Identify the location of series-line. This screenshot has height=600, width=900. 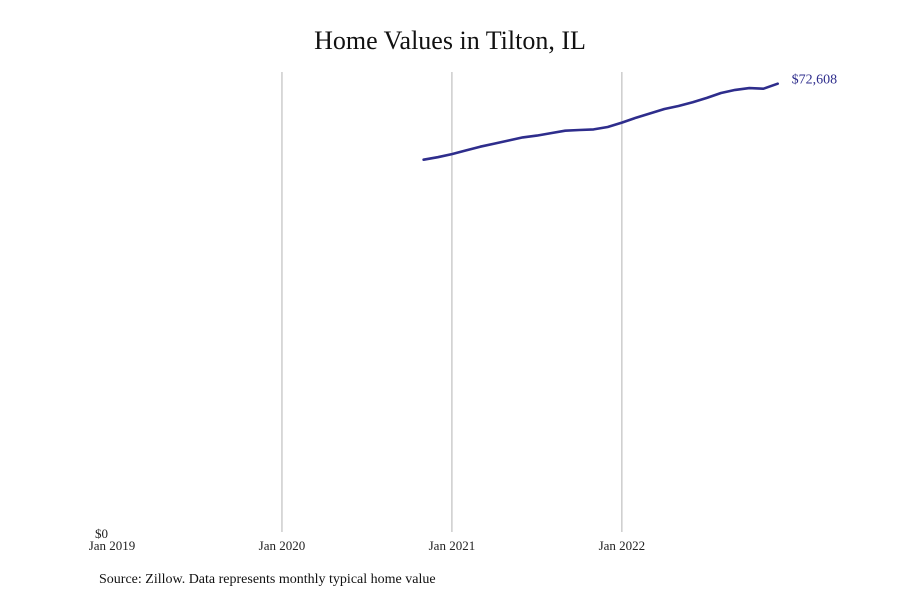
(601, 121).